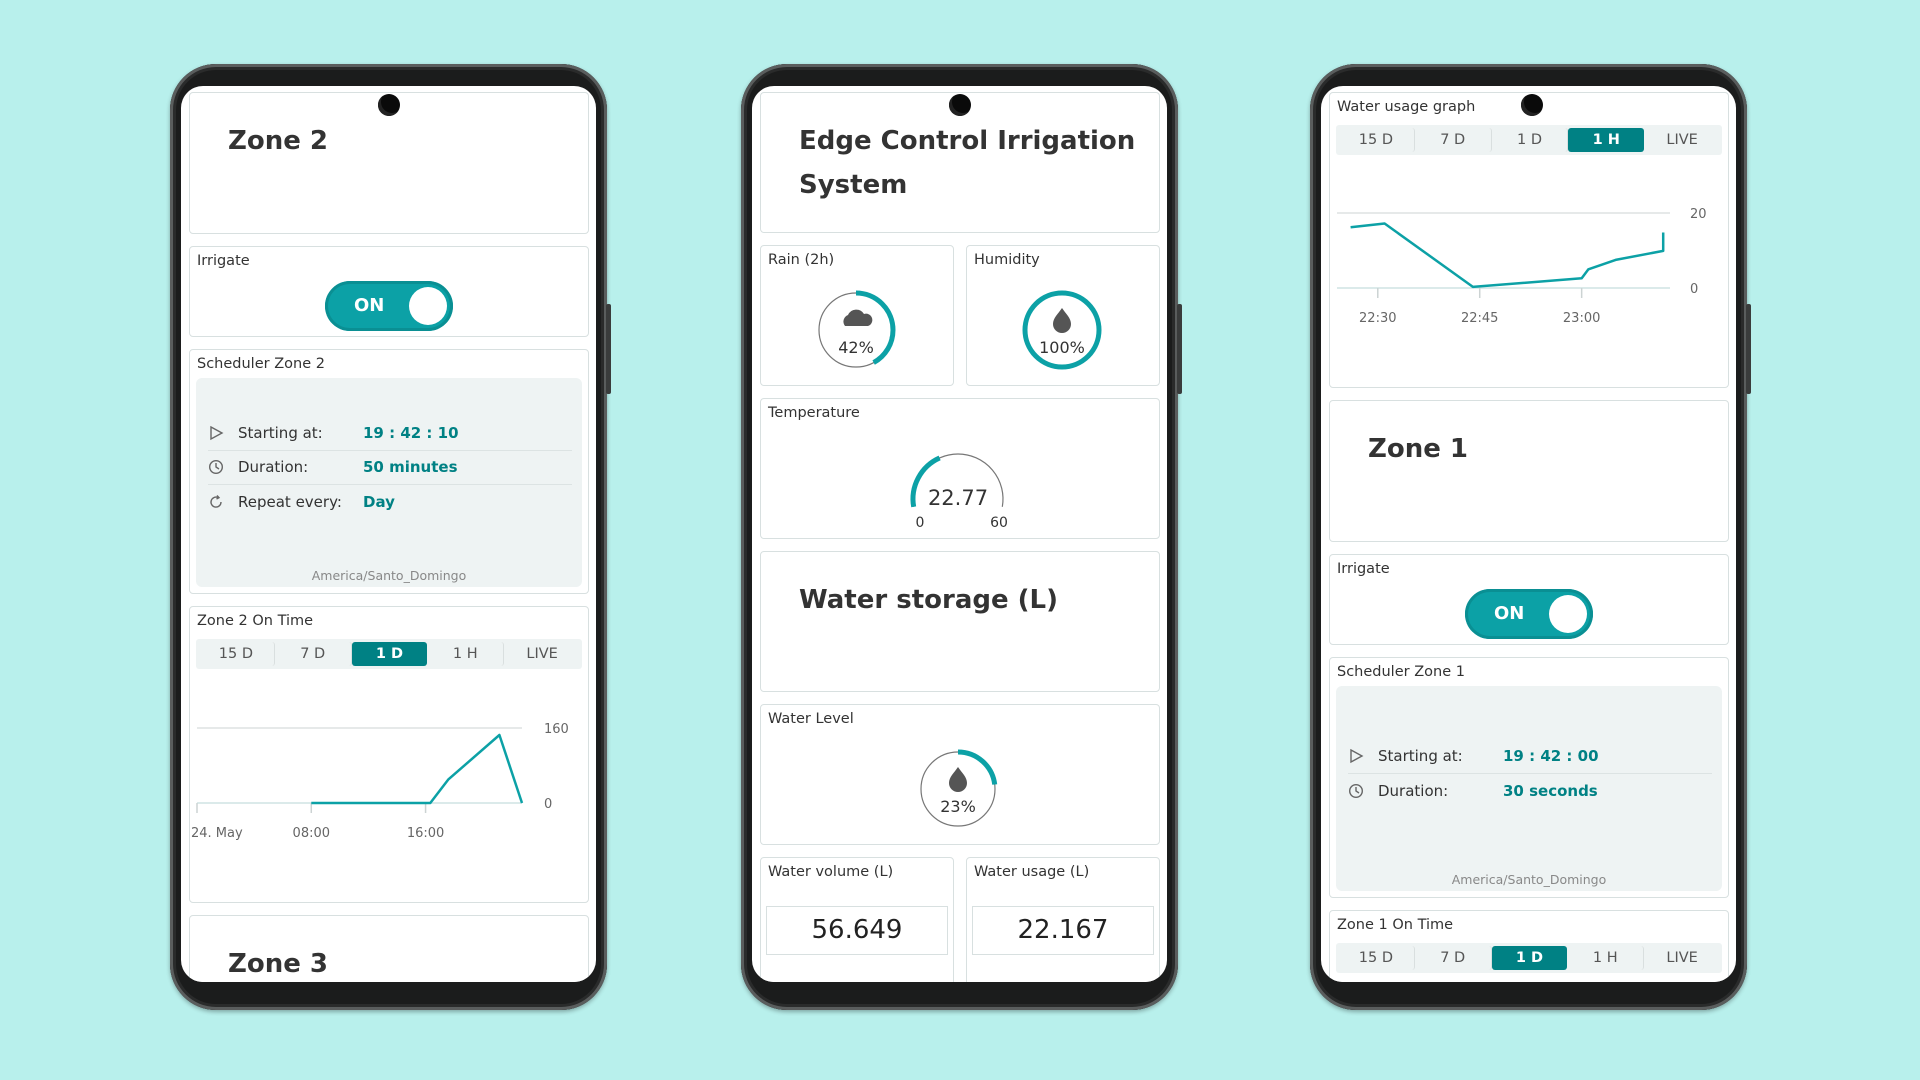  I want to click on timezone-label: America/Santo_Domingo, so click(1529, 879).